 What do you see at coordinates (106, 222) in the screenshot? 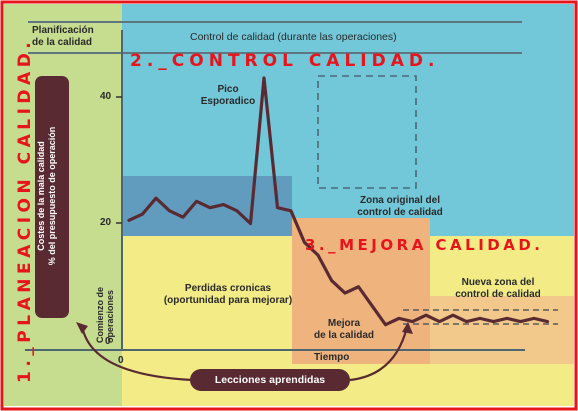
I see `y-tick-20: 20` at bounding box center [106, 222].